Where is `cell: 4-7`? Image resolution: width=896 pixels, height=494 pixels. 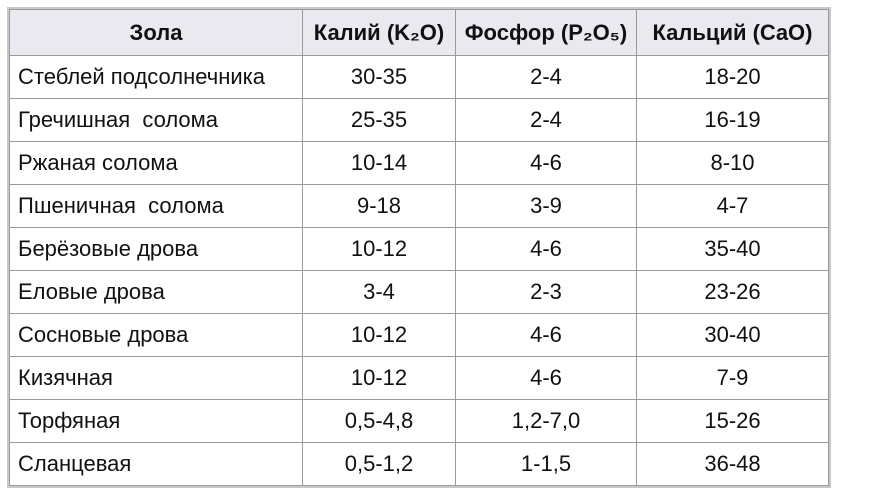 cell: 4-7 is located at coordinates (732, 206).